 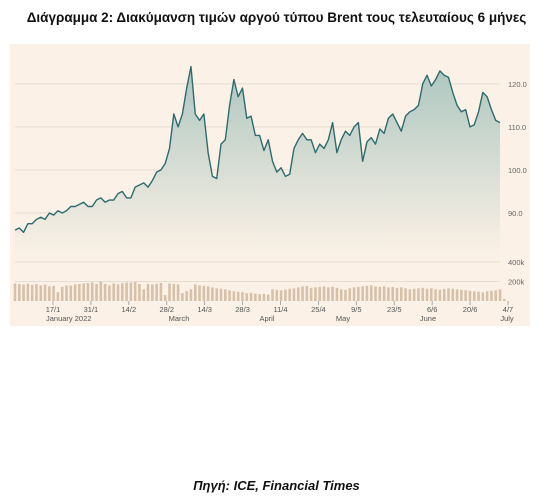 I want to click on month-axis: January 2022 March April May June July, so click(x=280, y=318).